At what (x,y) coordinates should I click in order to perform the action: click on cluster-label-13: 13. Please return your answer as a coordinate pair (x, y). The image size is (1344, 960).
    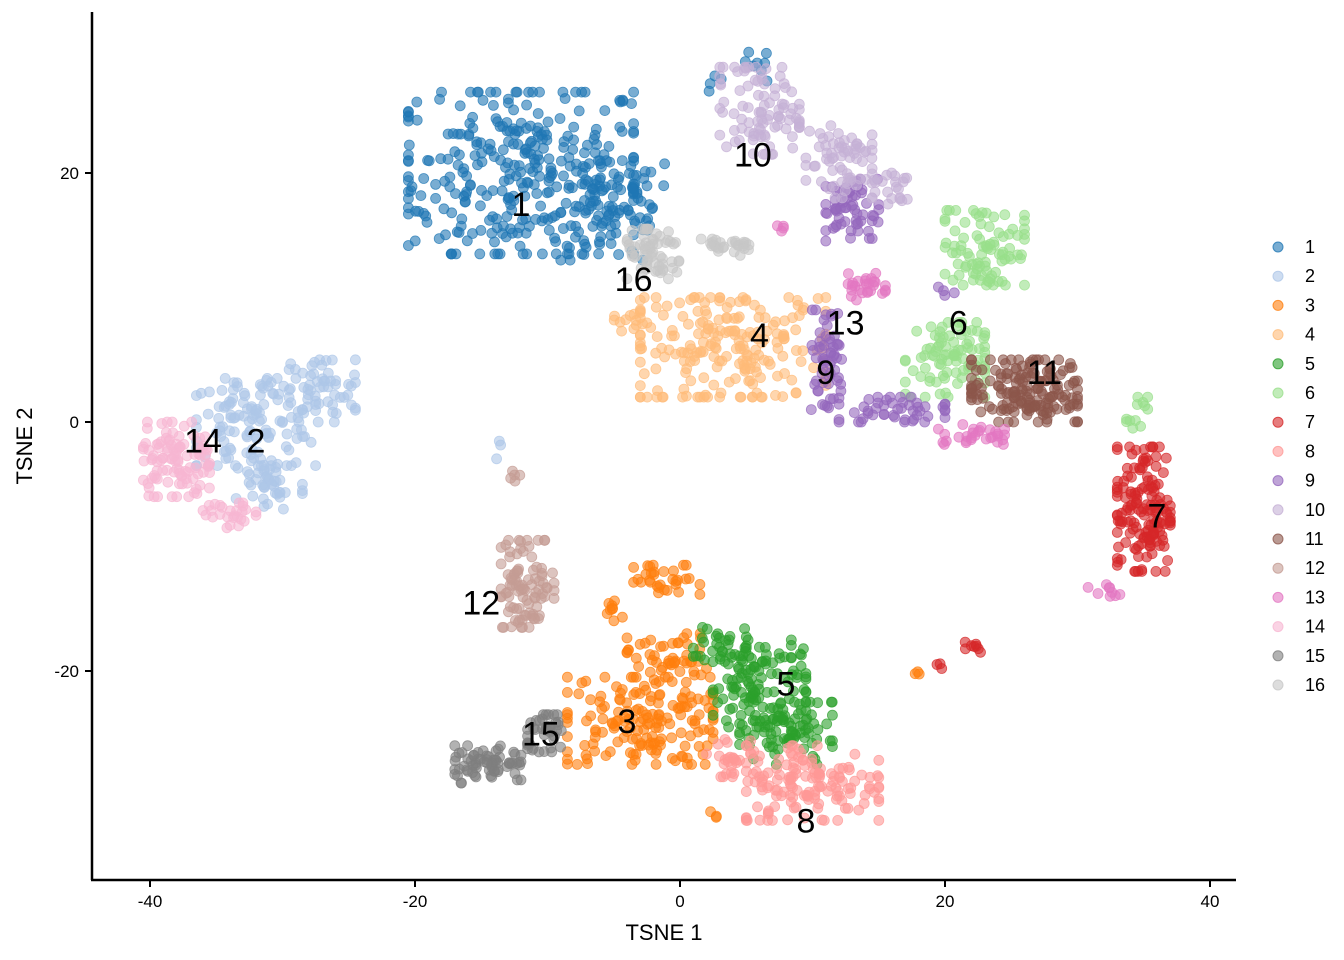
    Looking at the image, I should click on (846, 323).